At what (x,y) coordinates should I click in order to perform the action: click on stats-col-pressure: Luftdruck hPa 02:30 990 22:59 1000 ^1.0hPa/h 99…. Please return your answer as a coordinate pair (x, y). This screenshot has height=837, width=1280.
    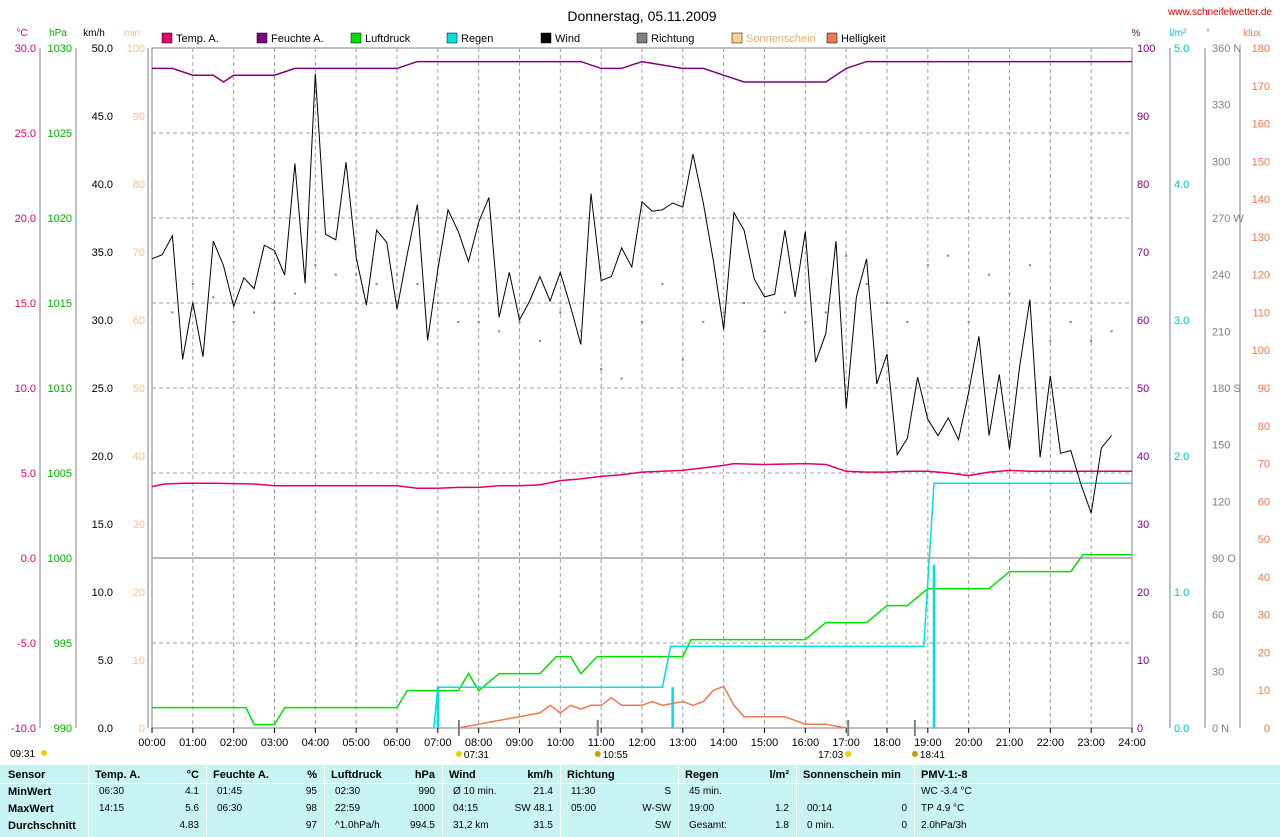
    Looking at the image, I should click on (383, 801).